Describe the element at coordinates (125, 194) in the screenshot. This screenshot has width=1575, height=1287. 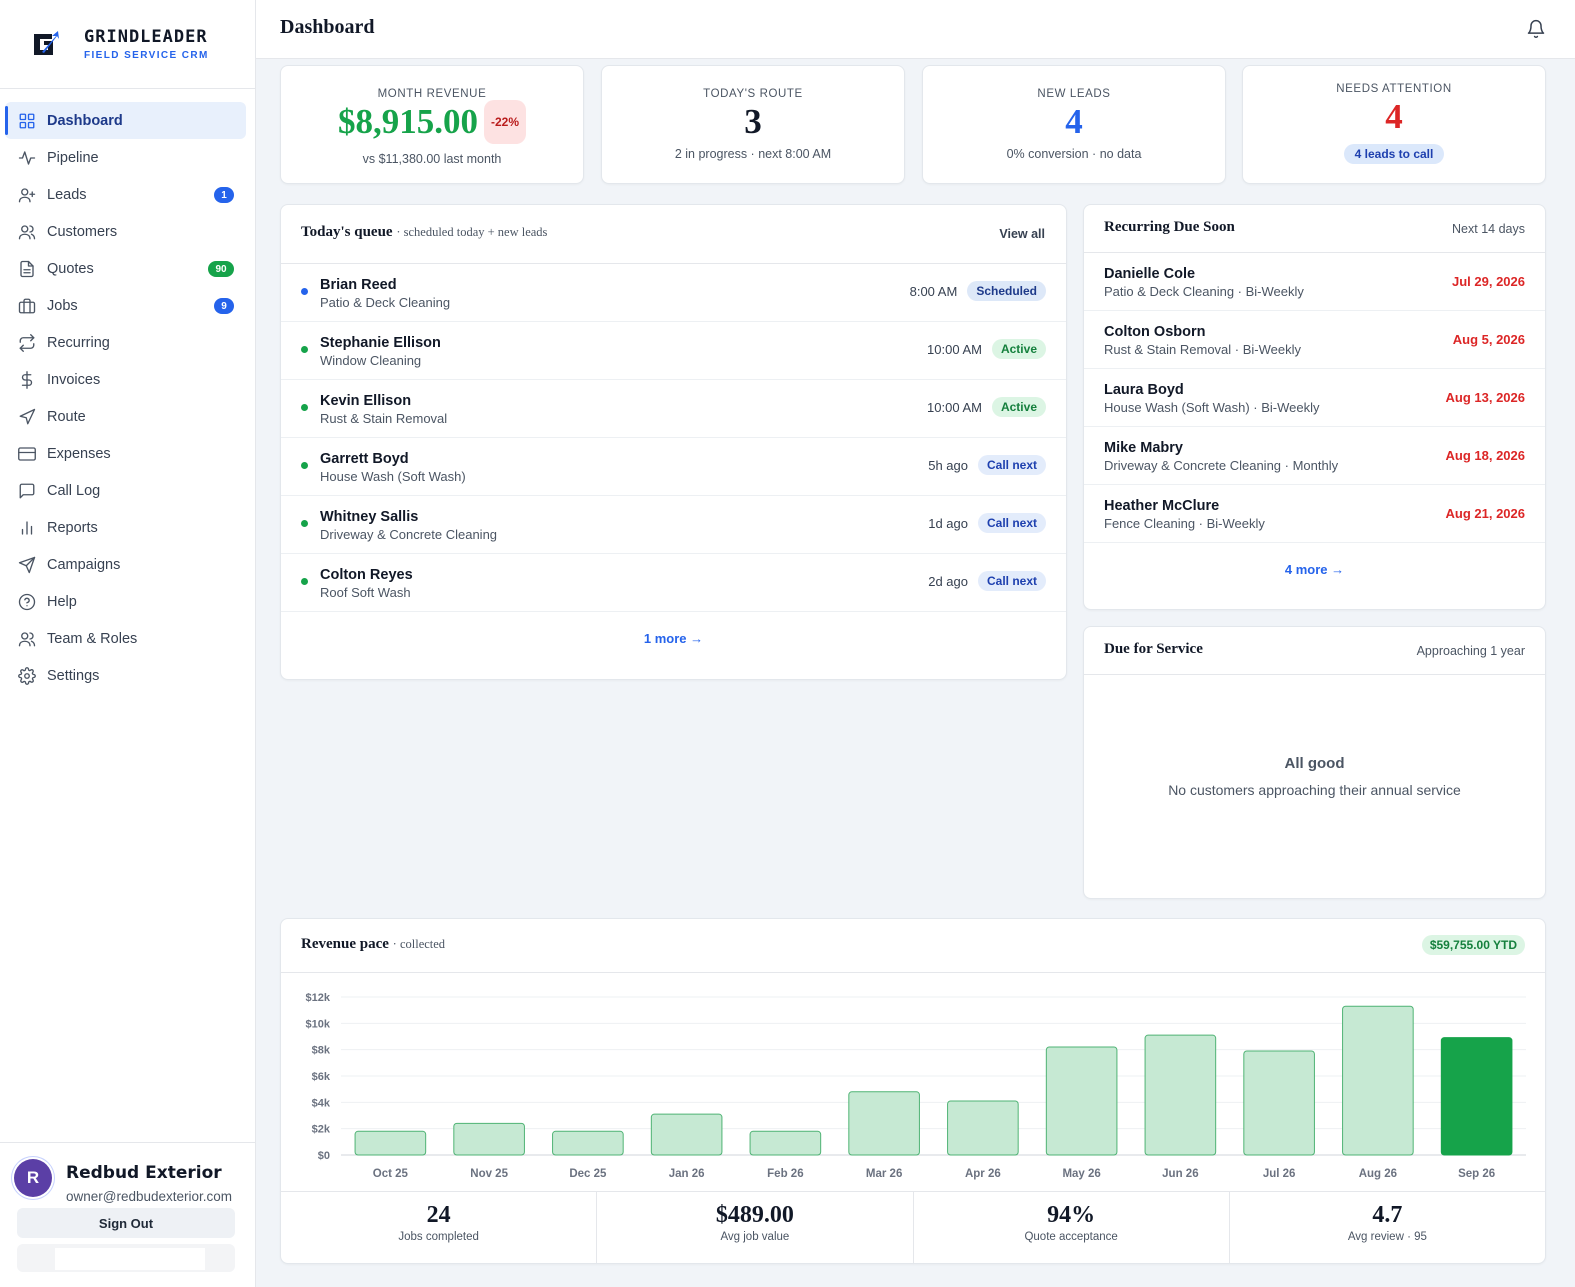
I see `sidebar-item-leads: Leads 1` at that location.